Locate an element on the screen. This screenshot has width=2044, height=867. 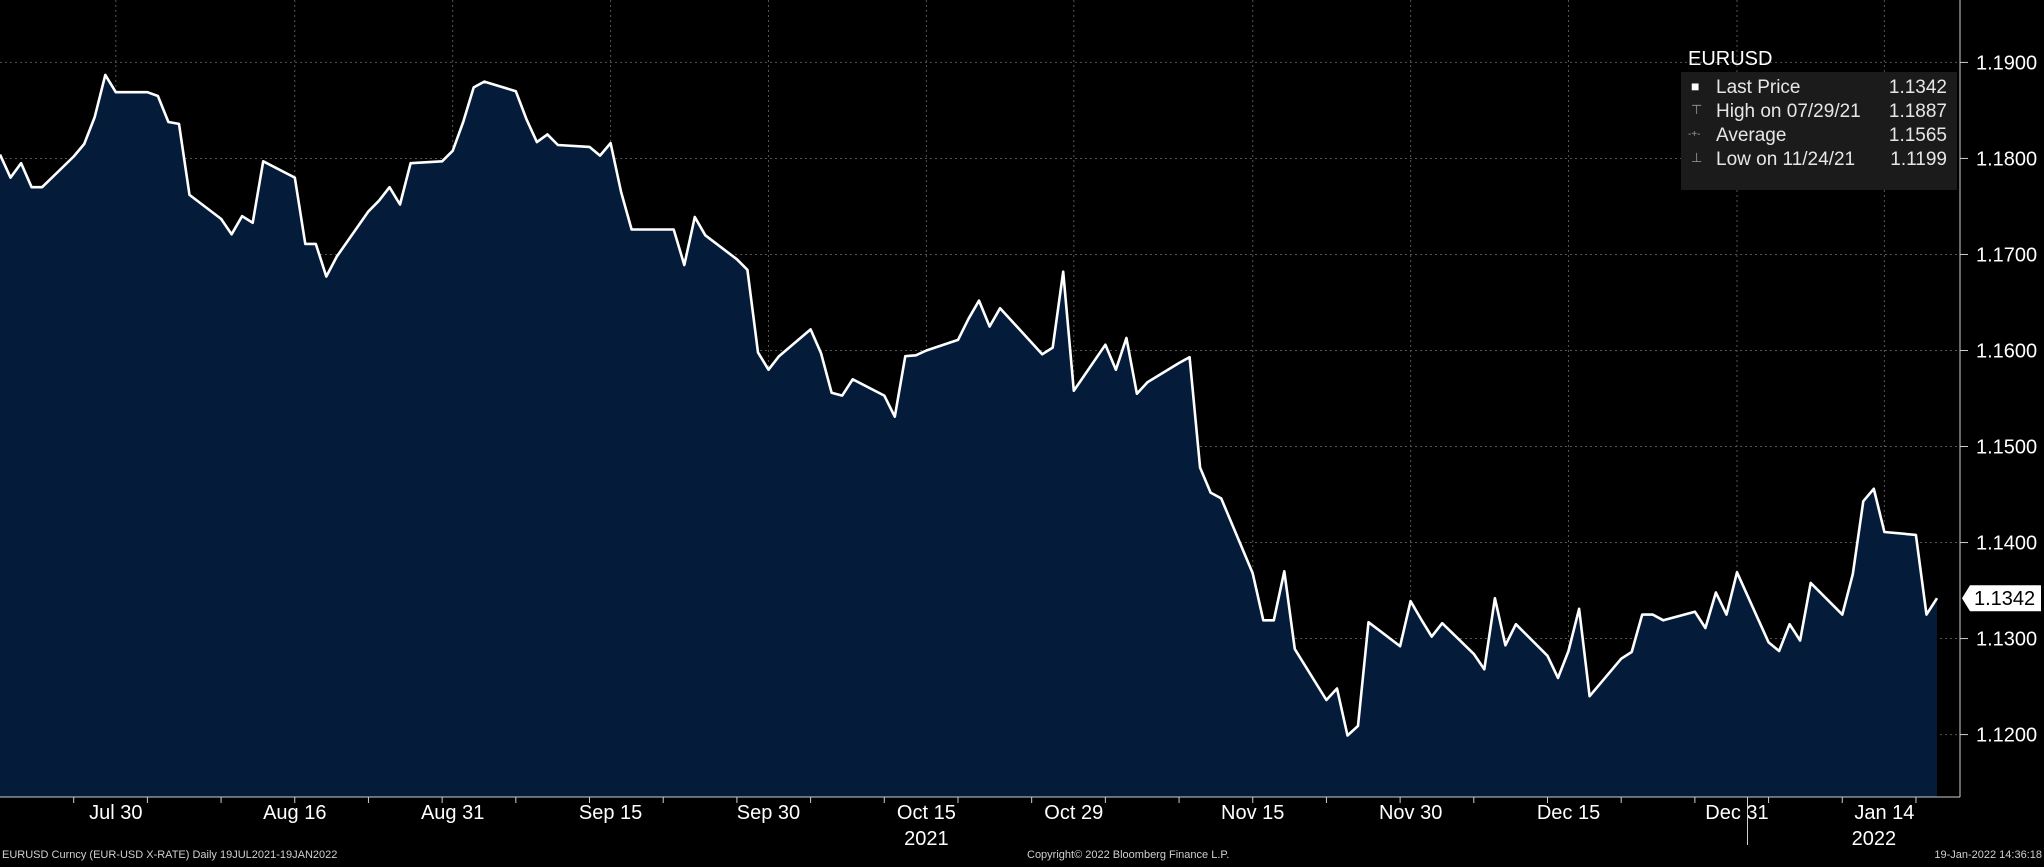
x-tick-label: Oct 29 is located at coordinates (1073, 813).